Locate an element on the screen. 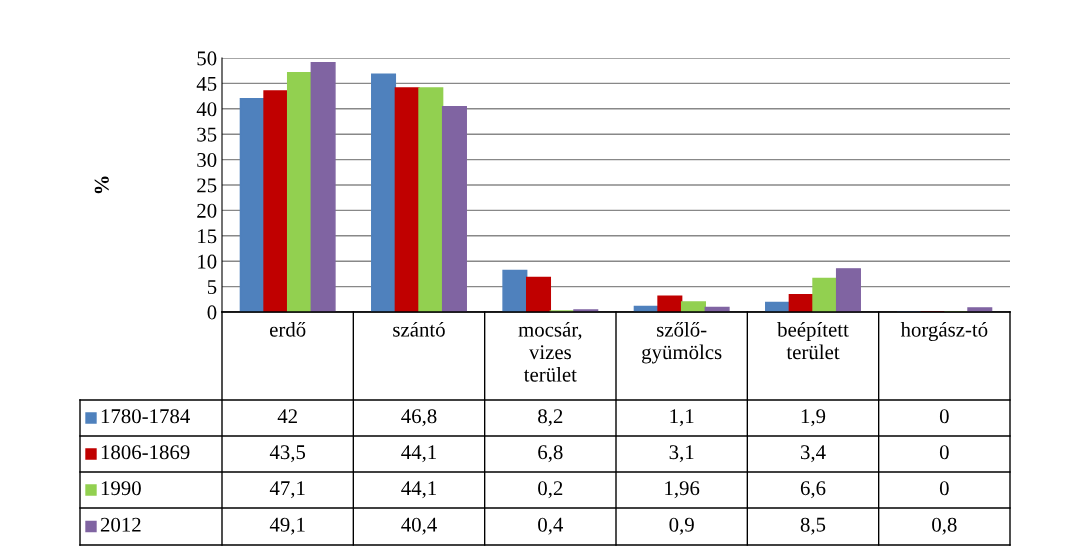  legend-label: 2012 is located at coordinates (120, 524).